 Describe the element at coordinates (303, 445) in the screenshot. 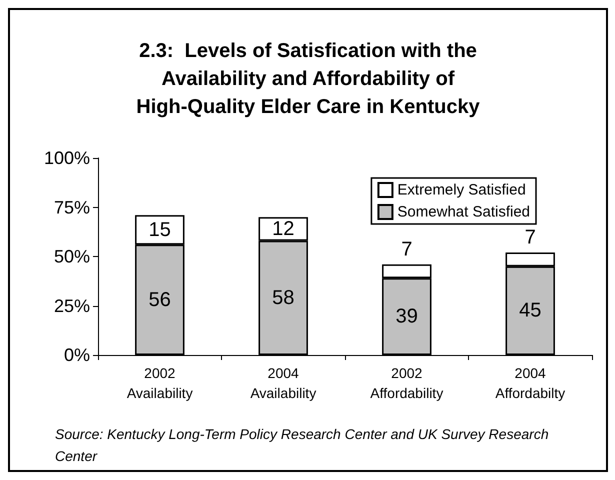

I see `source-note: Source: Kentucky Long-Term Policy Research Center and UK Survey Research Center` at that location.